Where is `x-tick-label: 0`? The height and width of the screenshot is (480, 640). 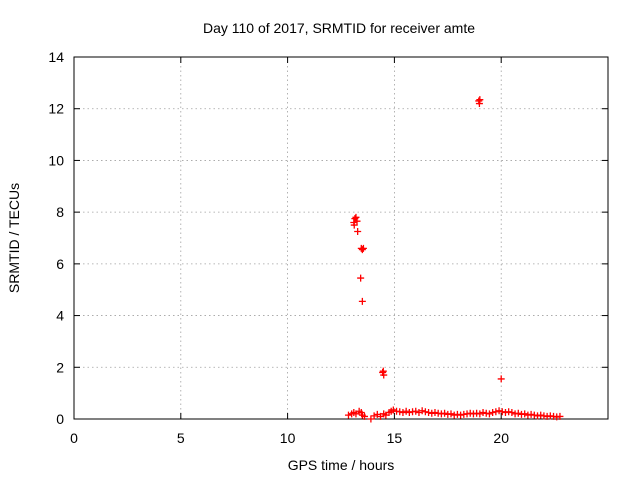 x-tick-label: 0 is located at coordinates (74, 438).